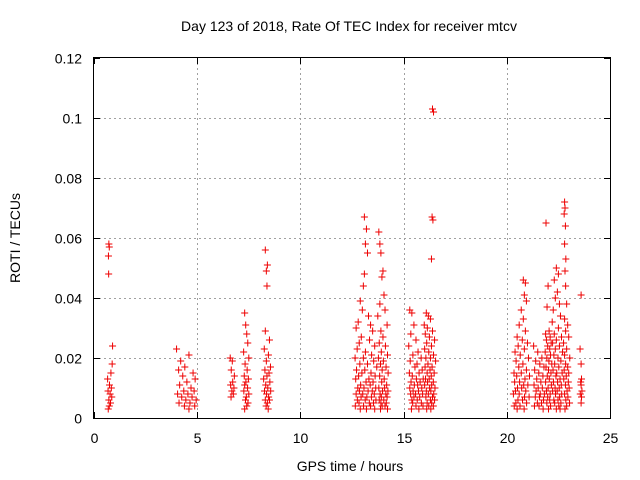 This screenshot has height=480, width=640. What do you see at coordinates (68, 179) in the screenshot?
I see `y-tick-label: 0.08` at bounding box center [68, 179].